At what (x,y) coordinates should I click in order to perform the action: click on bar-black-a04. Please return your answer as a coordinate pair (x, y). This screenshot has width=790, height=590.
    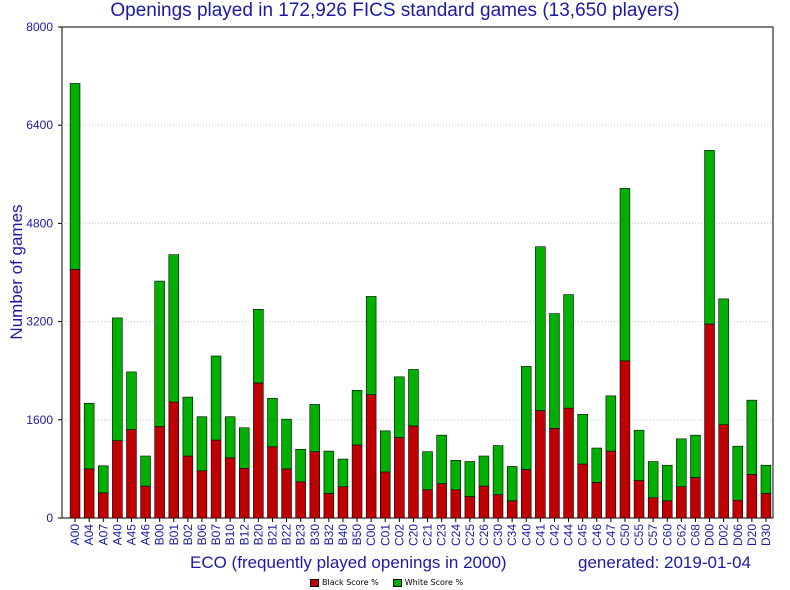
    Looking at the image, I should click on (89, 493).